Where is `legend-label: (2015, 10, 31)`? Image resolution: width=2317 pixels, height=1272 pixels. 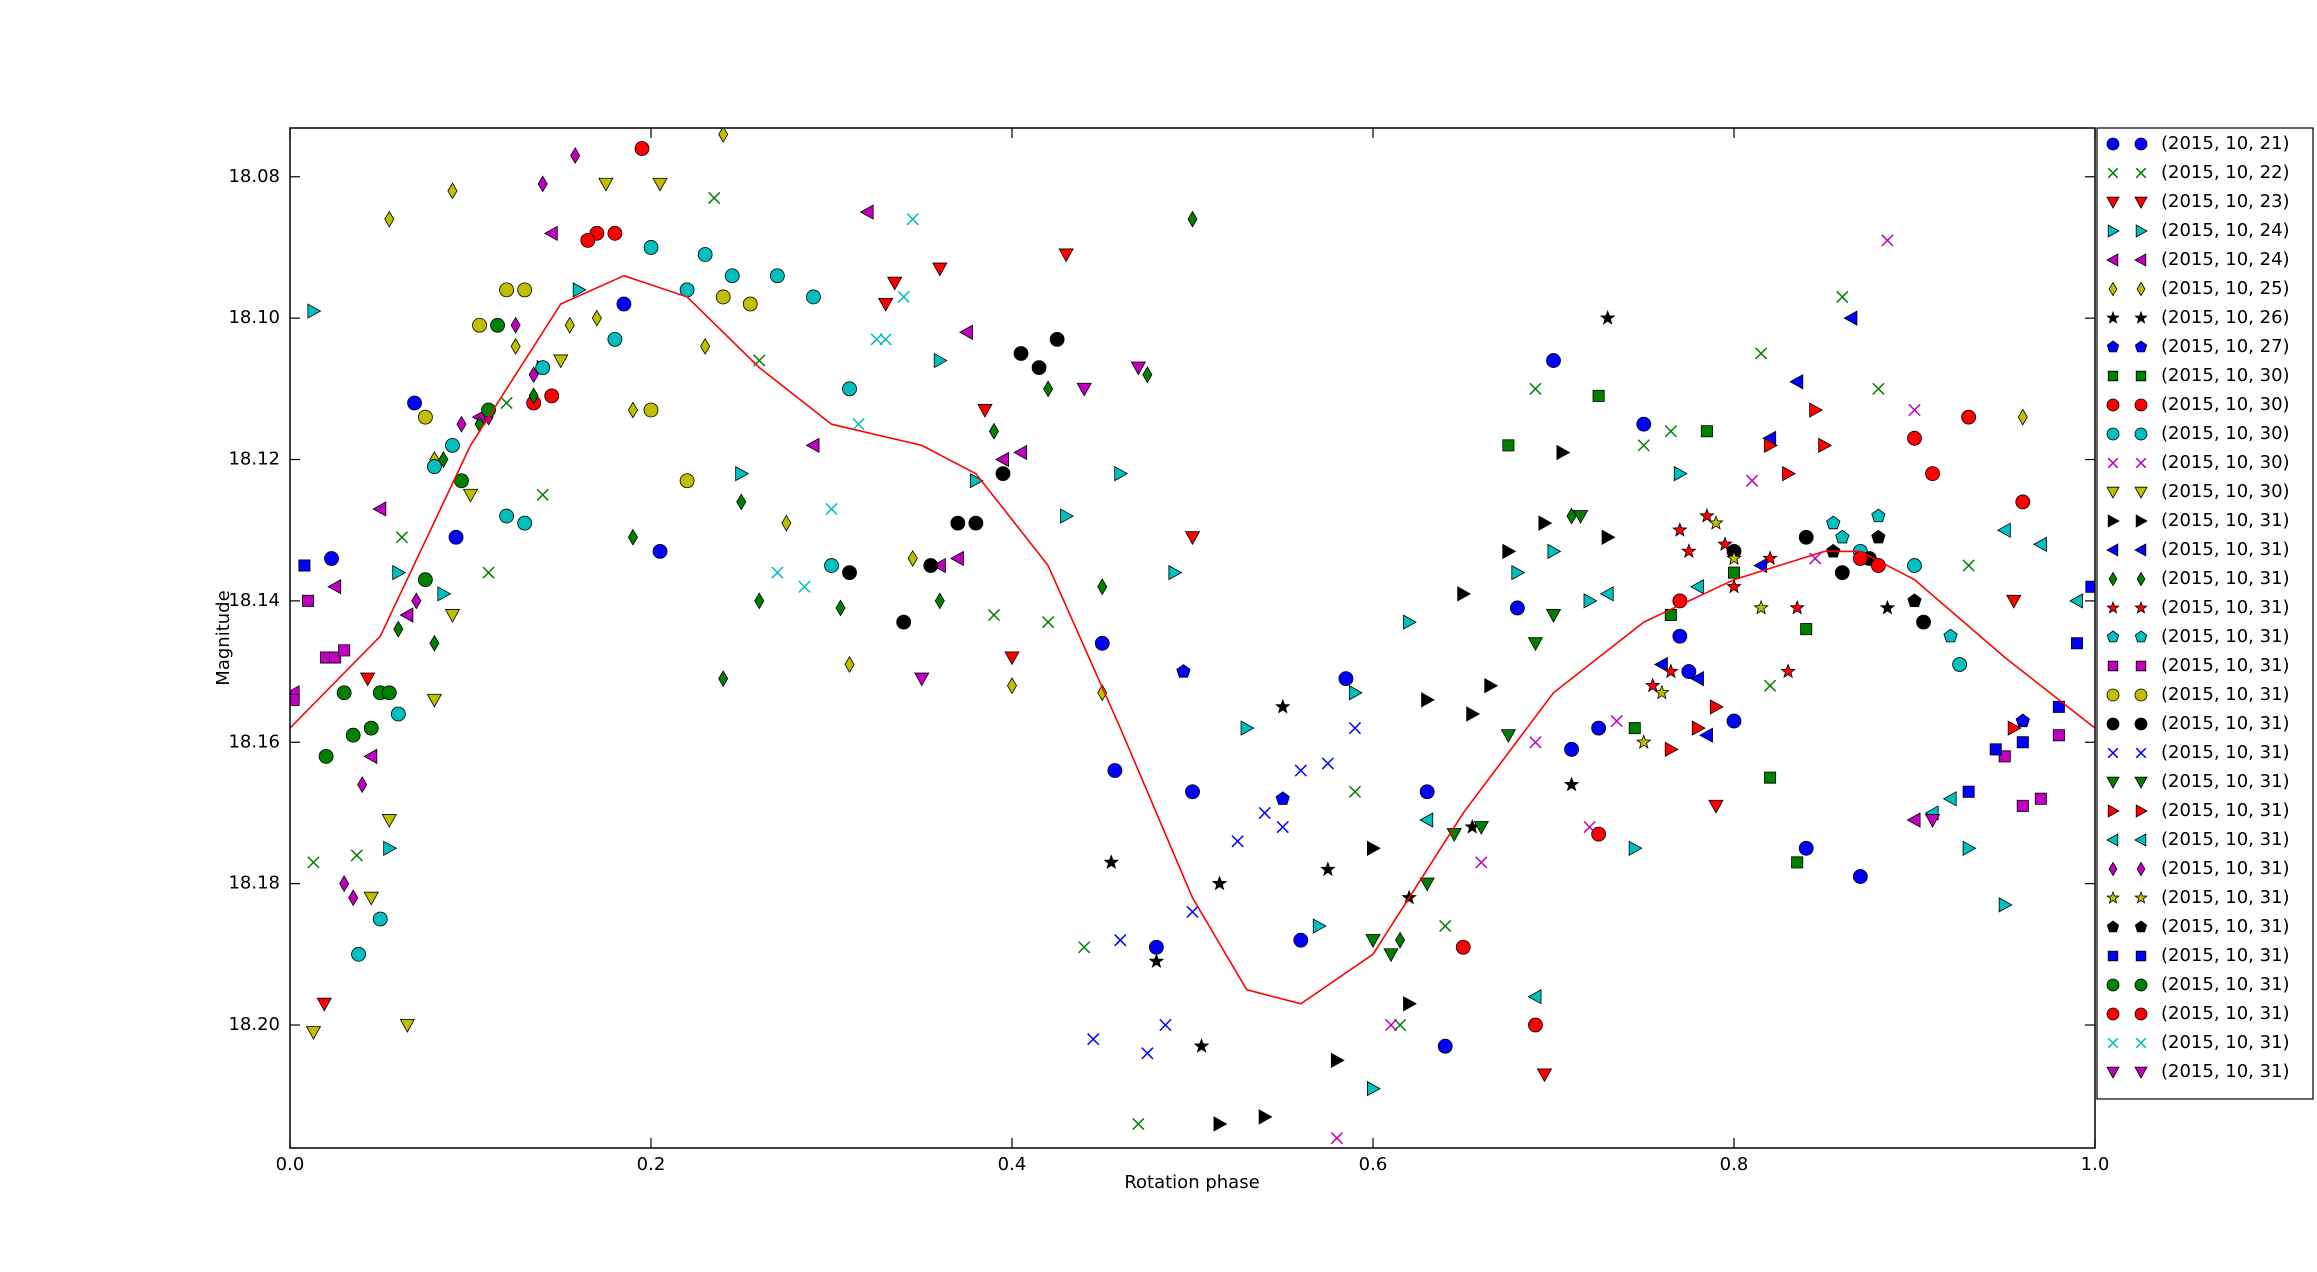 legend-label: (2015, 10, 31) is located at coordinates (2225, 897).